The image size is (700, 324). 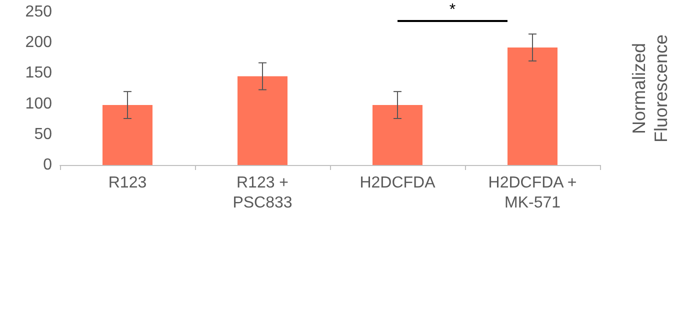 What do you see at coordinates (650, 88) in the screenshot?
I see `y-axis-title: Normalized Fluorescence` at bounding box center [650, 88].